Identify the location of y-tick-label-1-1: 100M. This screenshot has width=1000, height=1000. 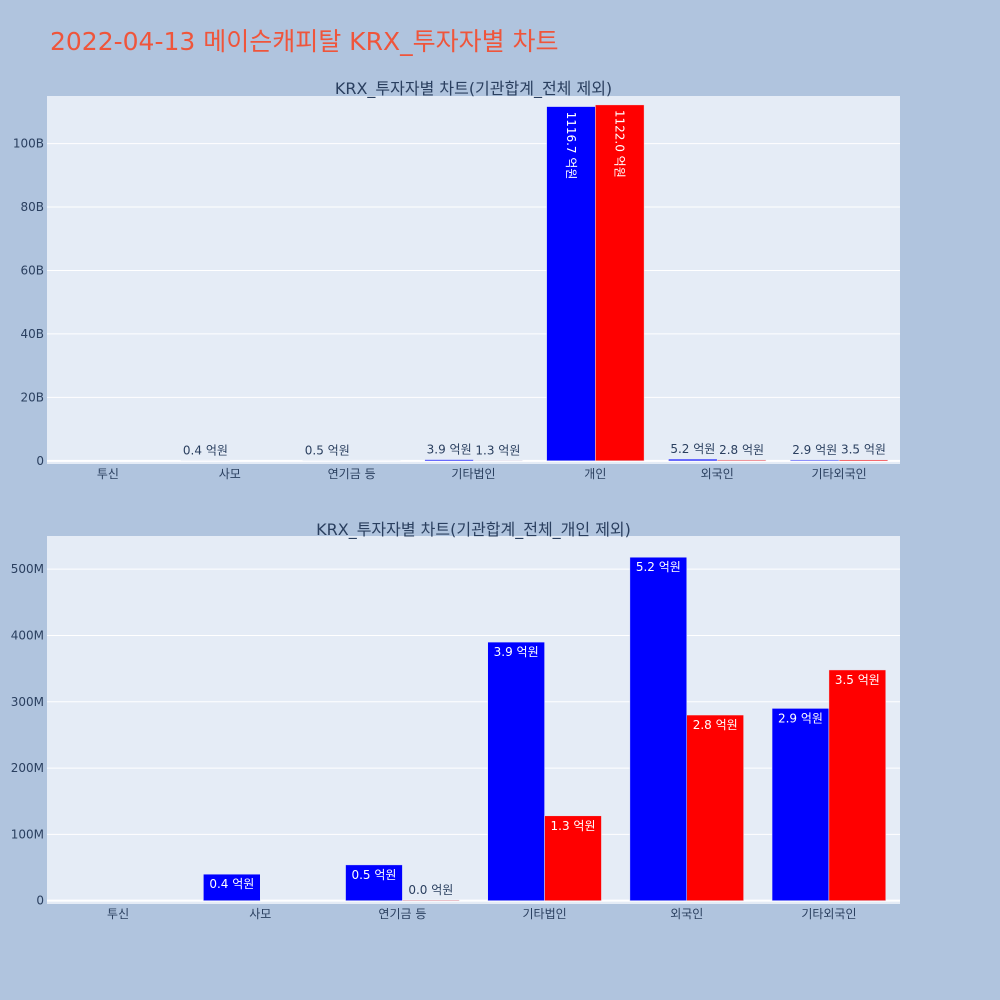
(27, 834).